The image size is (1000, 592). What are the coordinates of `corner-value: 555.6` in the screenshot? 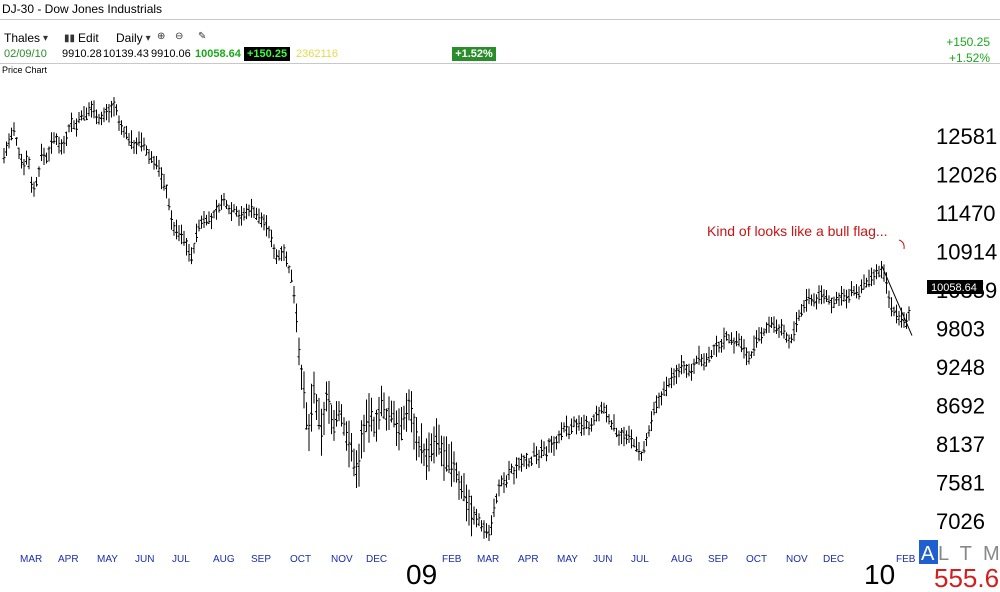 It's located at (966, 577).